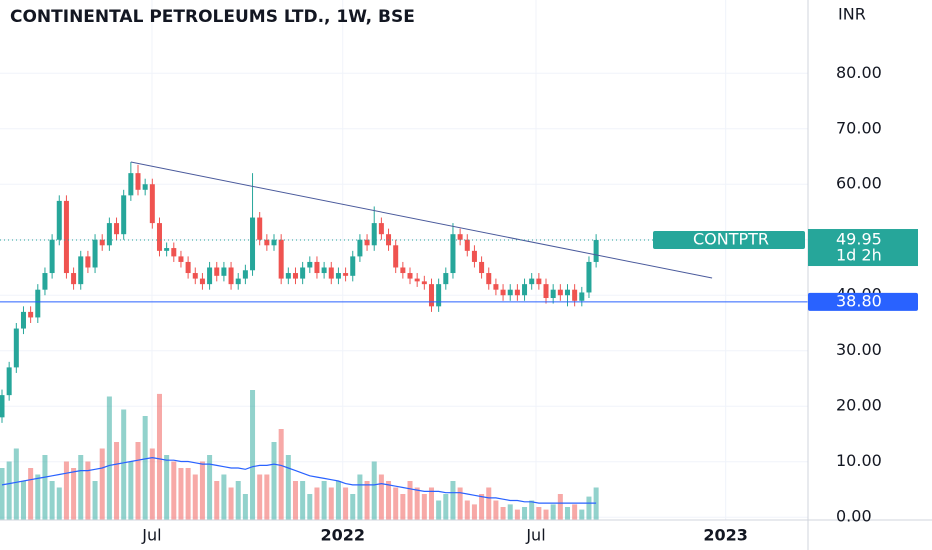 The height and width of the screenshot is (550, 932). What do you see at coordinates (859, 405) in the screenshot?
I see `y-tick-label: 20.00` at bounding box center [859, 405].